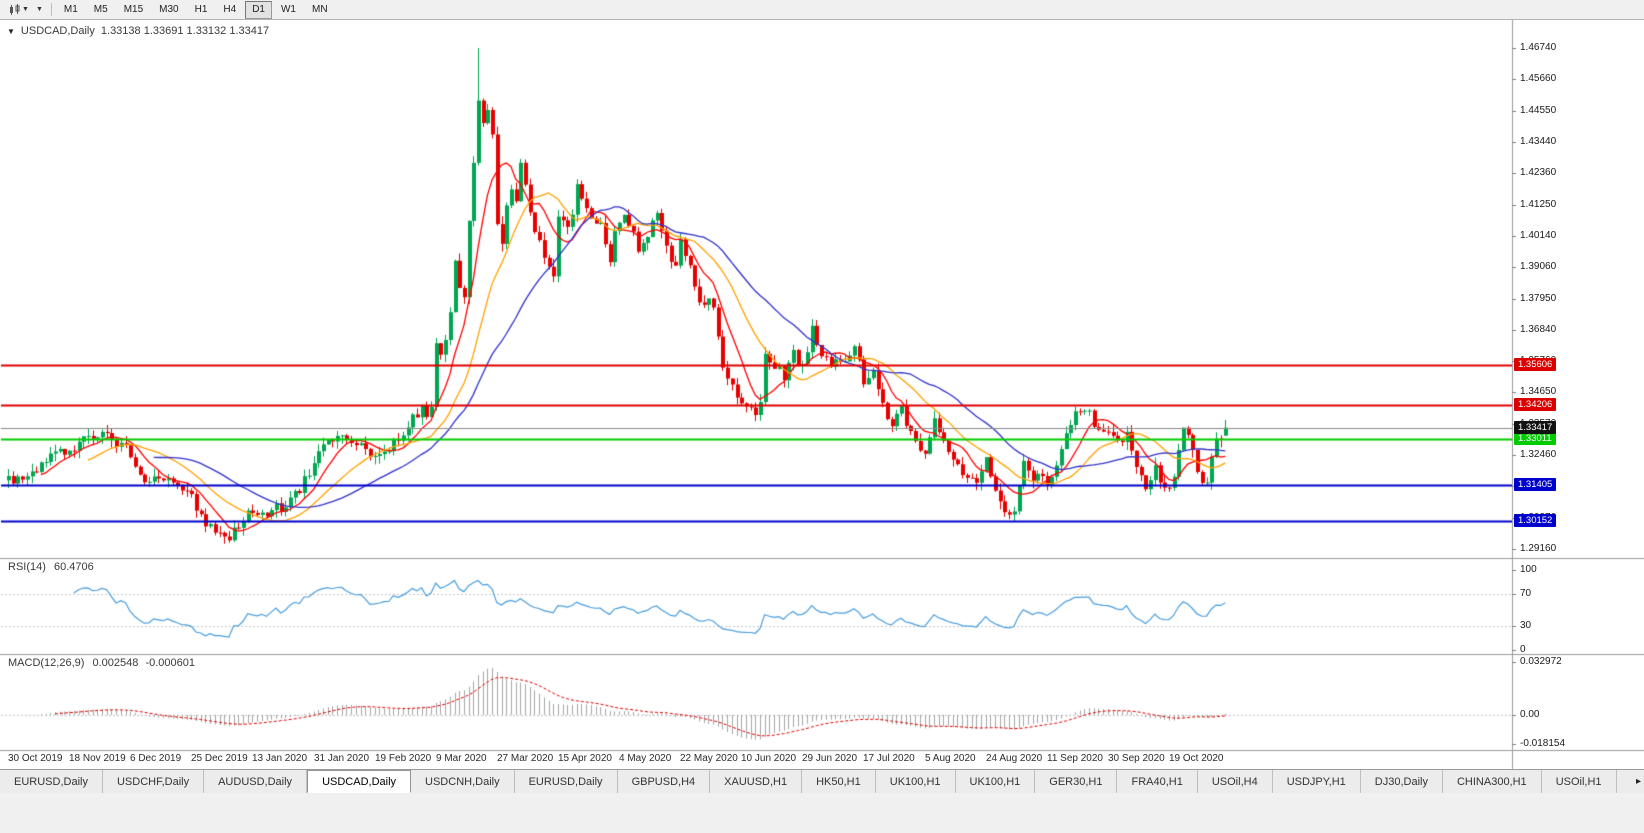 This screenshot has height=833, width=1644. I want to click on price-tick-label: 1.43440, so click(1538, 141).